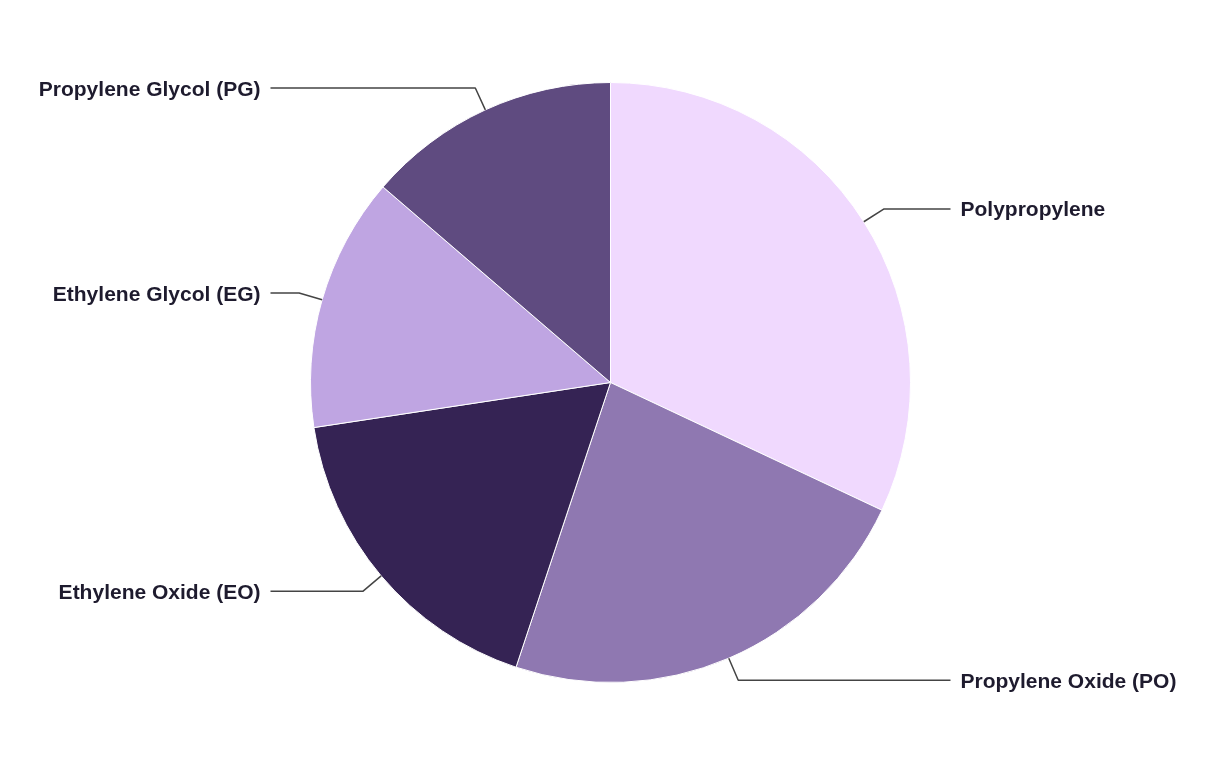  What do you see at coordinates (149, 88) in the screenshot?
I see `slice-label: Propylene Glycol (PG)` at bounding box center [149, 88].